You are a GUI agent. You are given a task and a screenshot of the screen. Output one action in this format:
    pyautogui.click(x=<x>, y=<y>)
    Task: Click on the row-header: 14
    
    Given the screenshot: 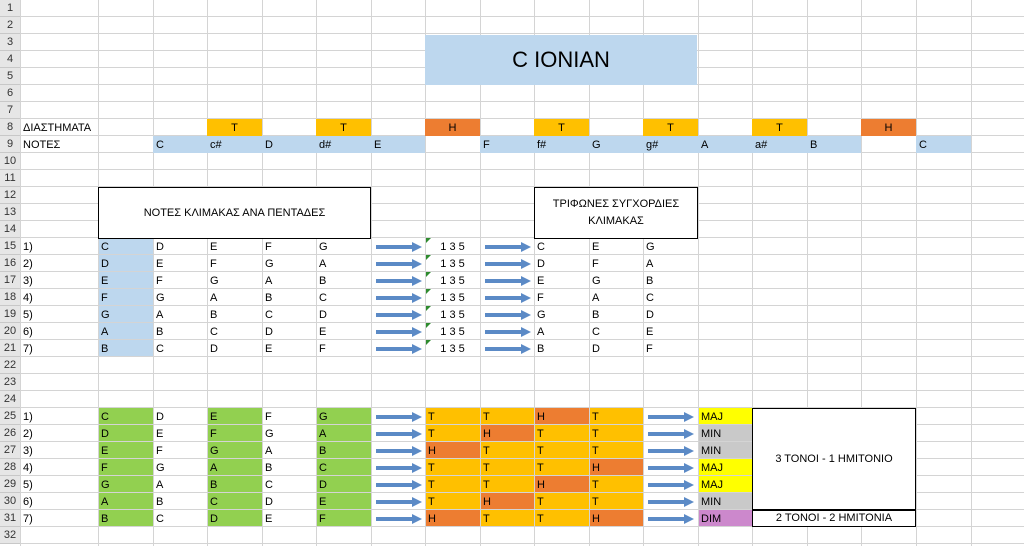 What is the action you would take?
    pyautogui.click(x=10, y=229)
    